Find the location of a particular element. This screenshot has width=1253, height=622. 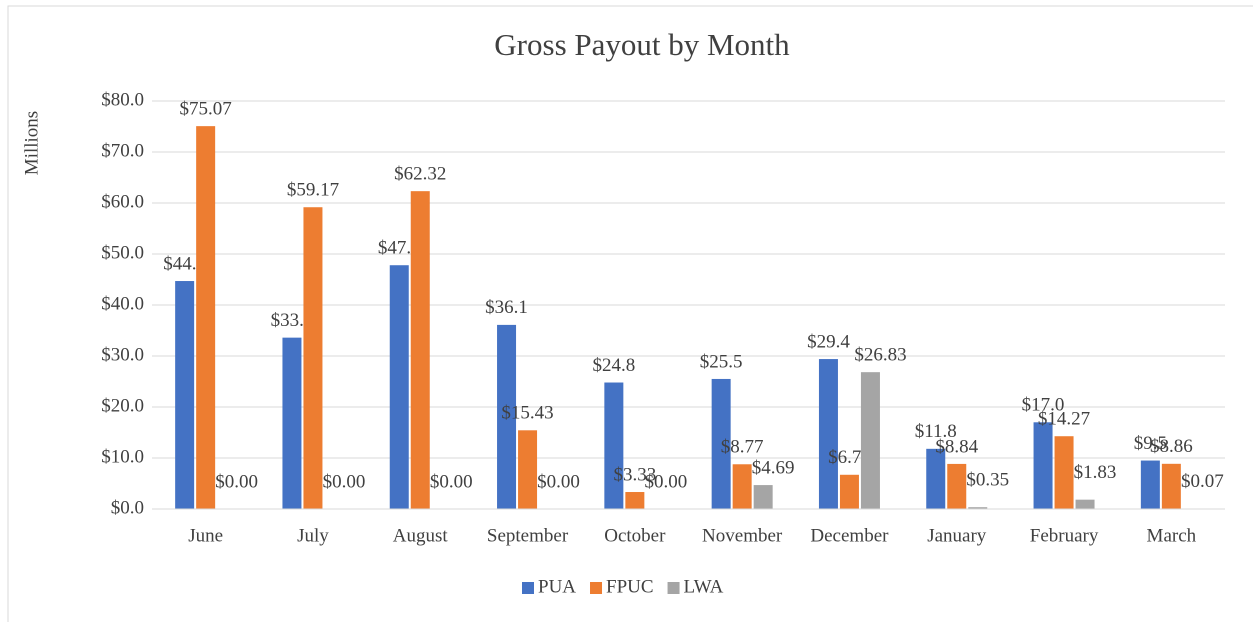

legend-label: LWA is located at coordinates (704, 586).